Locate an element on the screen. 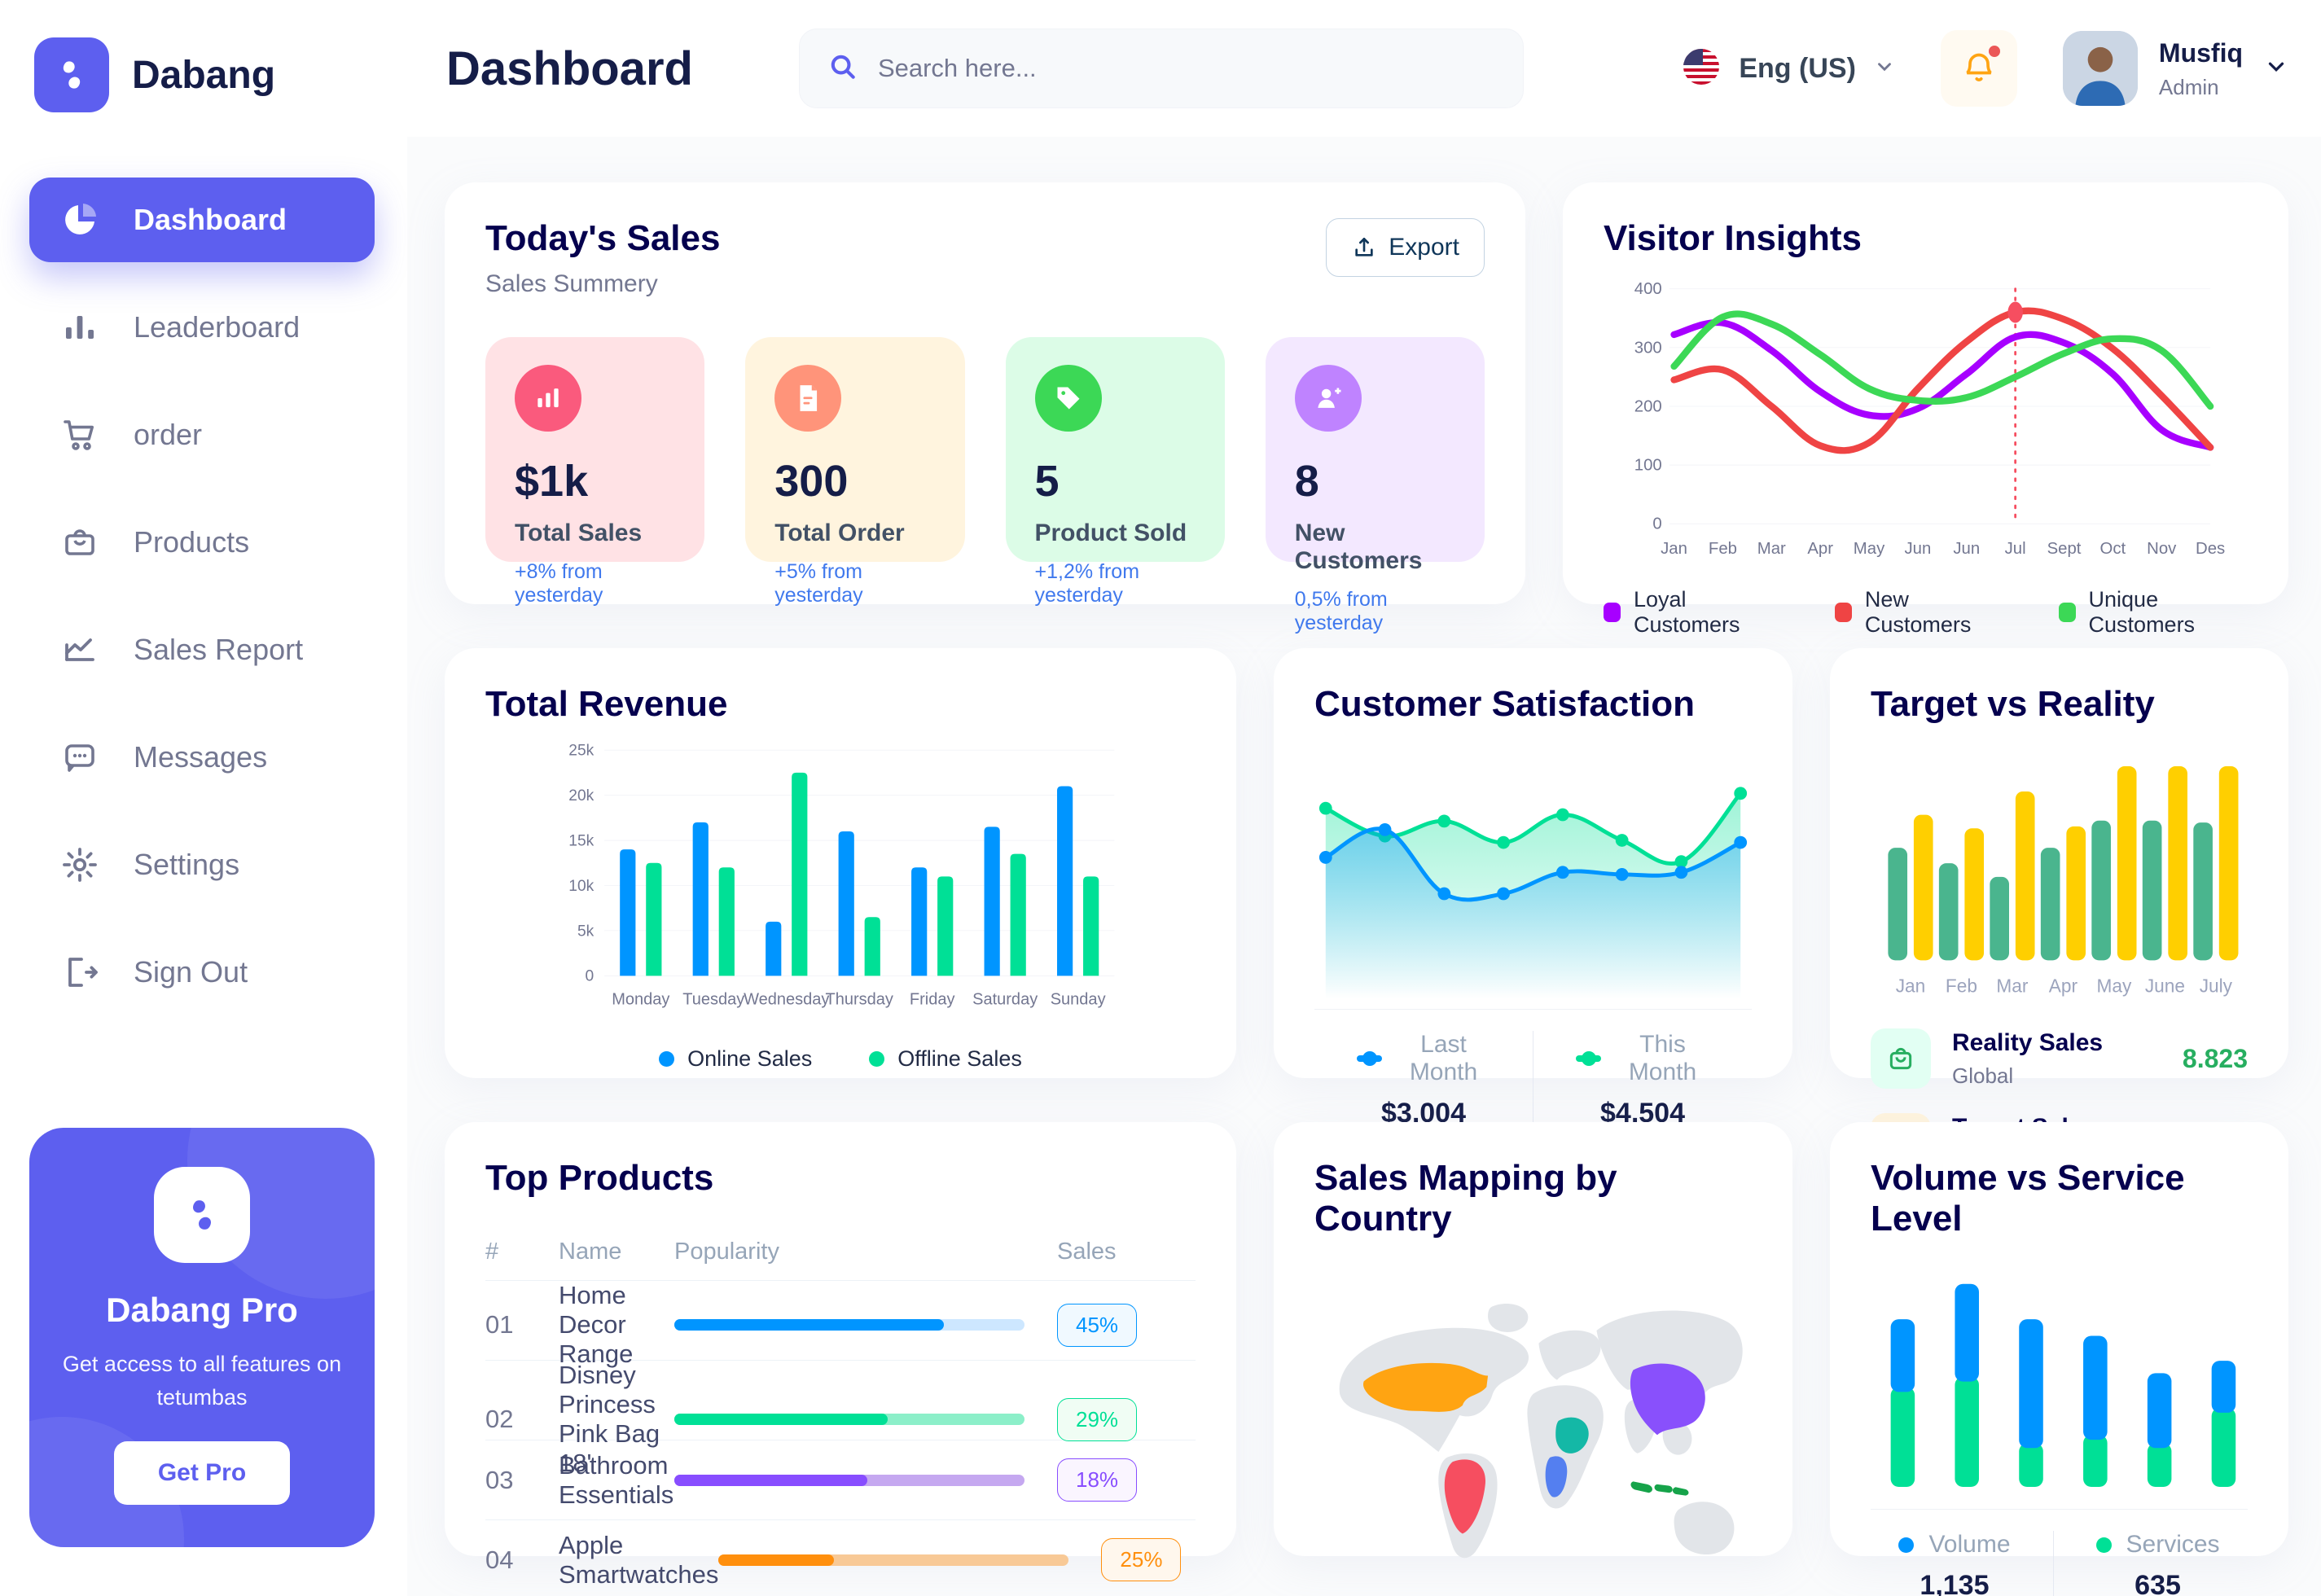 Image resolution: width=2321 pixels, height=1596 pixels. stat-card-total-order: 300 Total Order +5% from yesterday is located at coordinates (855, 472).